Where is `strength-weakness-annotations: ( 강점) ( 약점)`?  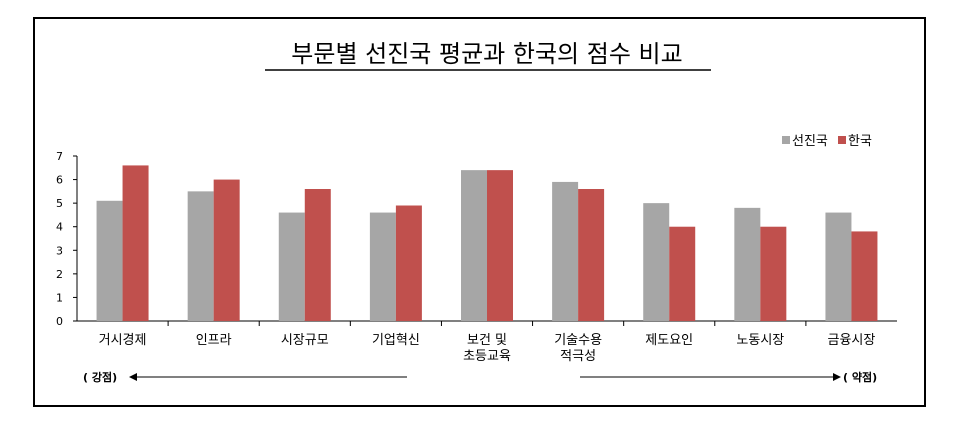
strength-weakness-annotations: ( 강점) ( 약점) is located at coordinates (480, 377).